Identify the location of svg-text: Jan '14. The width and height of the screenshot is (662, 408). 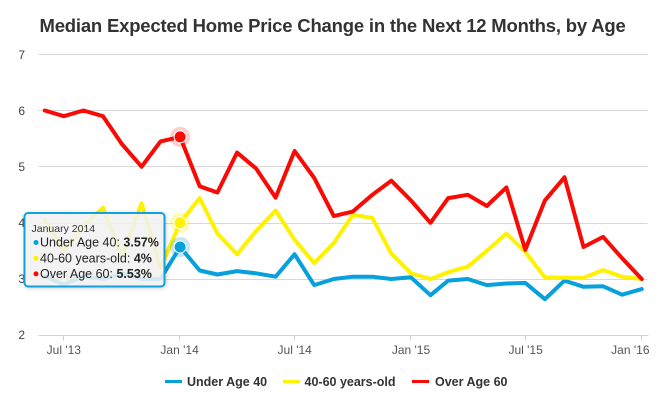
(179, 350).